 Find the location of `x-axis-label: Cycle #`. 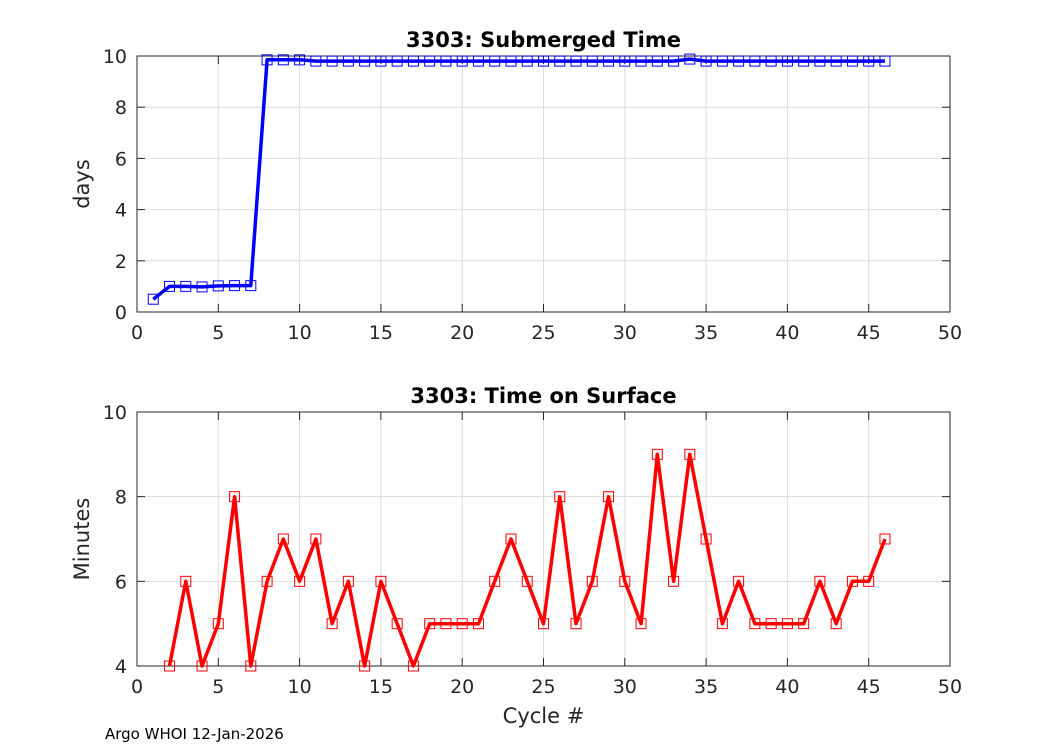

x-axis-label: Cycle # is located at coordinates (544, 716).